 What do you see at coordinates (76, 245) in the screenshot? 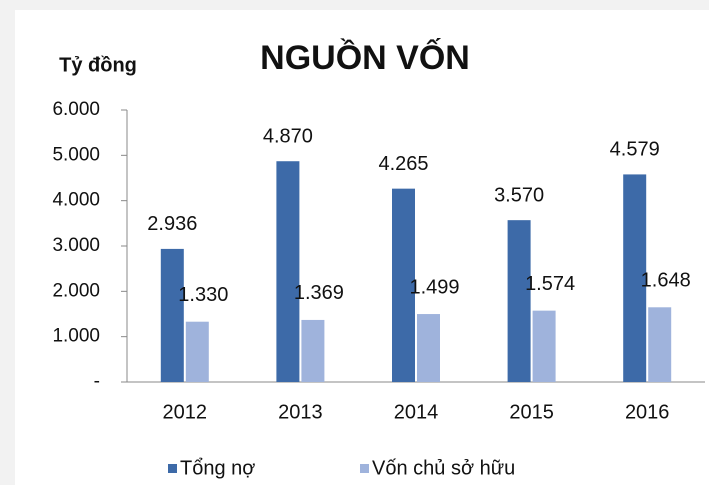
I see `y-tick-label: 3.000` at bounding box center [76, 245].